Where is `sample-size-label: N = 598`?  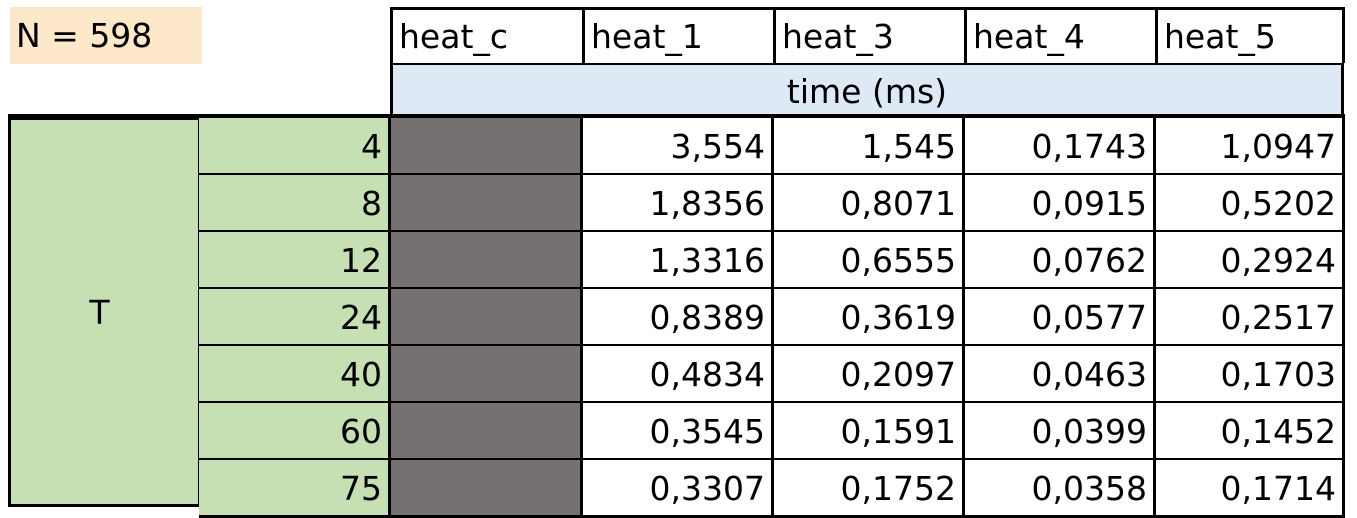 sample-size-label: N = 598 is located at coordinates (106, 35).